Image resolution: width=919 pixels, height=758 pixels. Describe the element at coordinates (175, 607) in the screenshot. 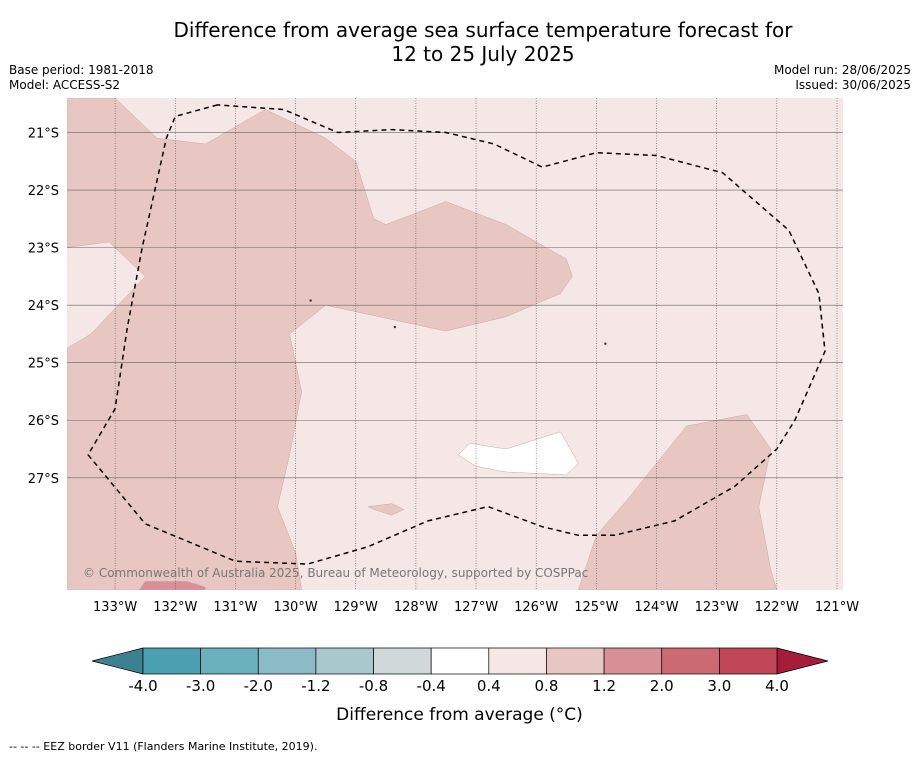

I see `x-tick-label: 132°W` at that location.